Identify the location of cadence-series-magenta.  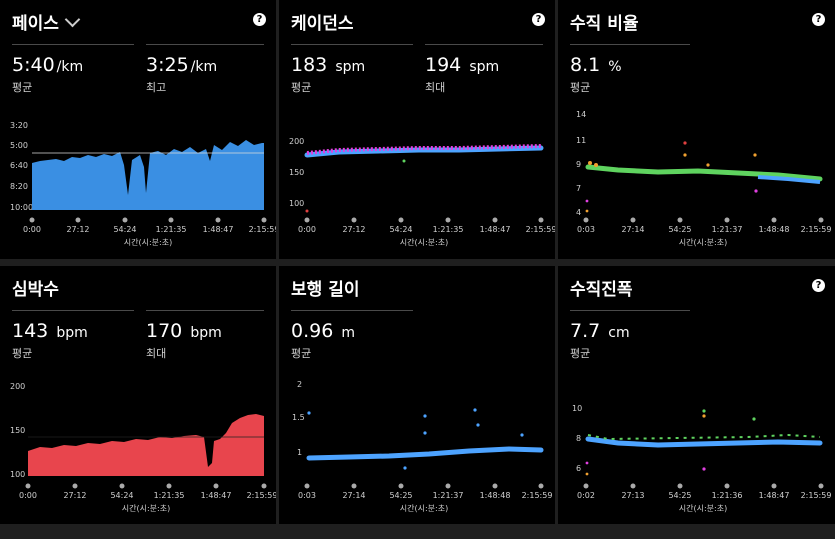
(424, 149).